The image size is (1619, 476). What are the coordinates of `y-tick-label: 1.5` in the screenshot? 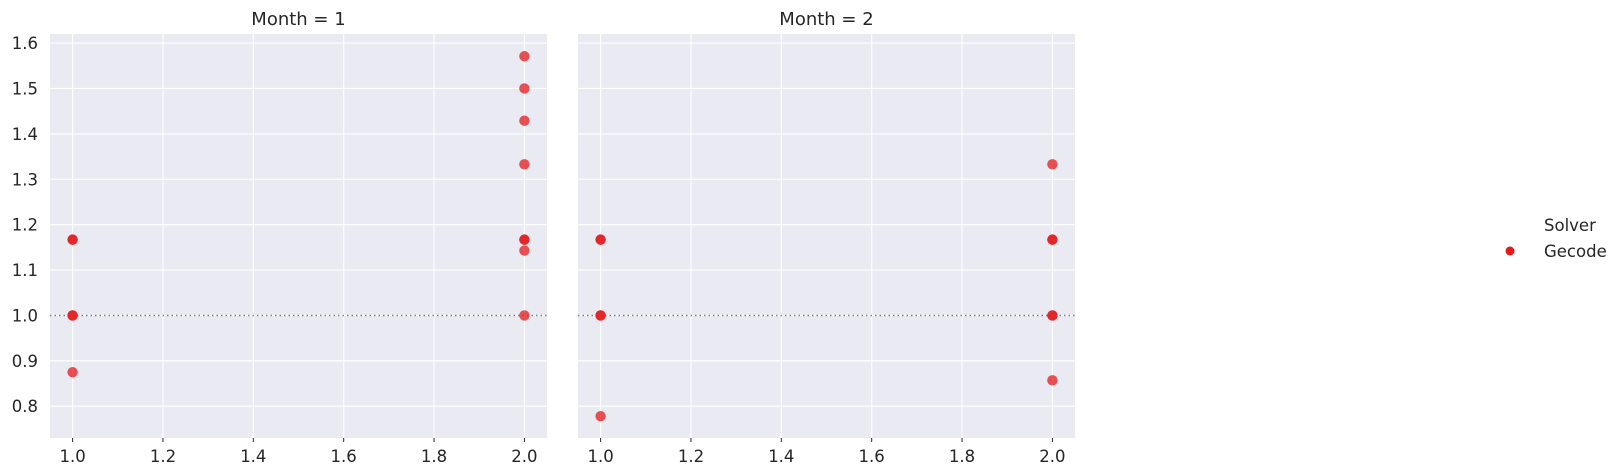 It's located at (25, 88).